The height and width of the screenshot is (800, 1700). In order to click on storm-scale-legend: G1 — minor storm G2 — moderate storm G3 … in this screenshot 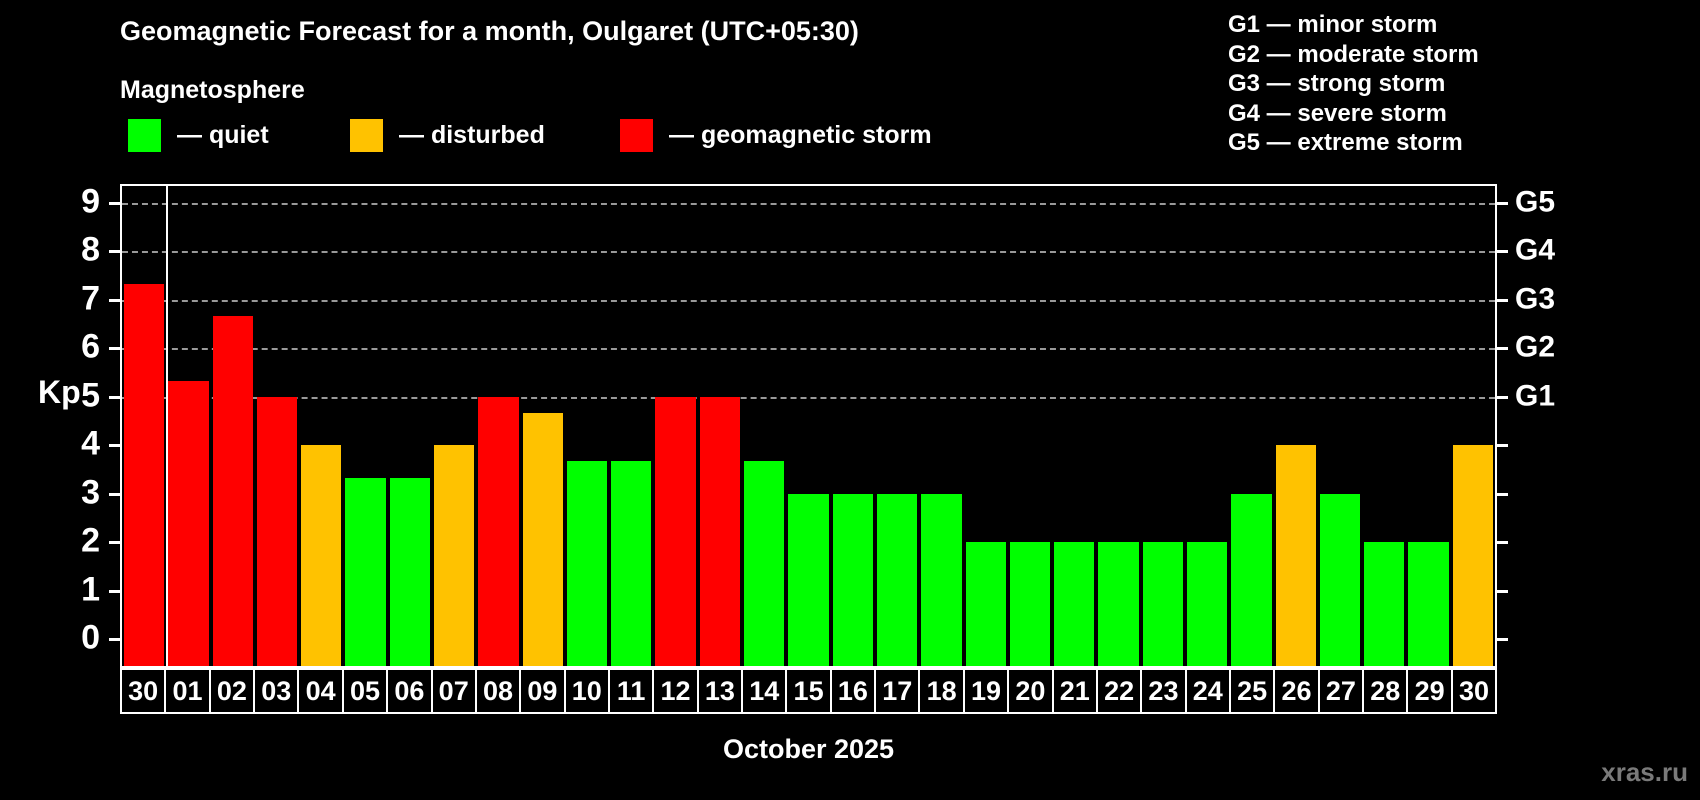, I will do `click(1353, 84)`.